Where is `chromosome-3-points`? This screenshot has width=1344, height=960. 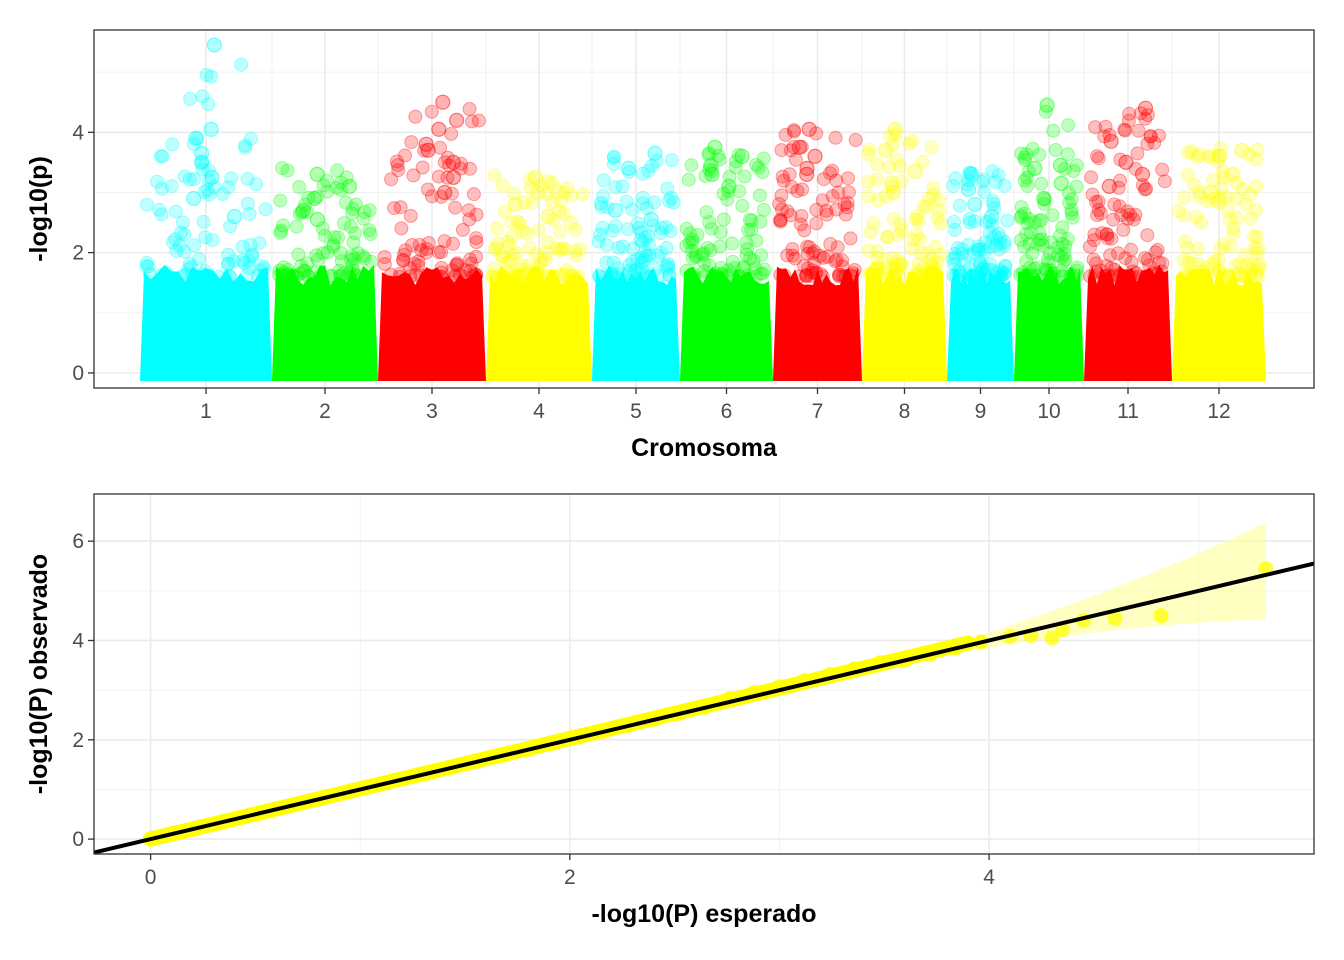 chromosome-3-points is located at coordinates (431, 237).